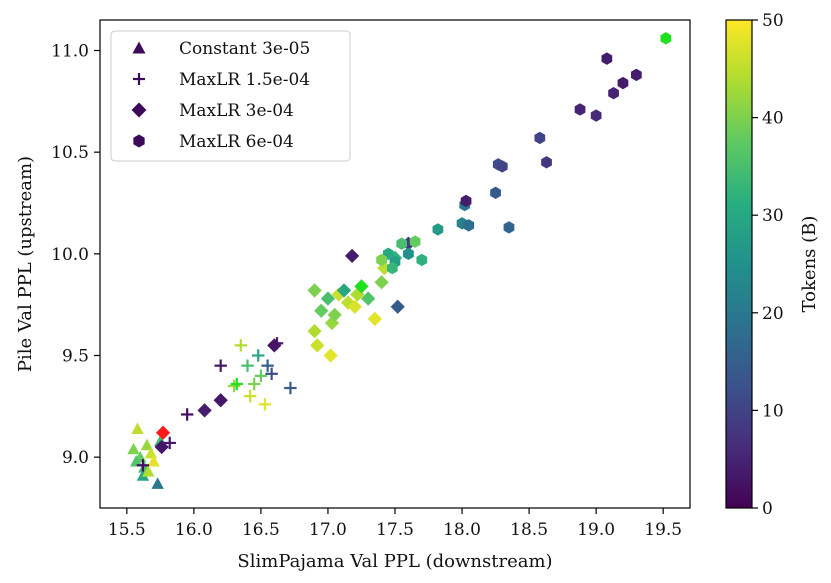  What do you see at coordinates (773, 21) in the screenshot?
I see `colorbar-tick-label: 50` at bounding box center [773, 21].